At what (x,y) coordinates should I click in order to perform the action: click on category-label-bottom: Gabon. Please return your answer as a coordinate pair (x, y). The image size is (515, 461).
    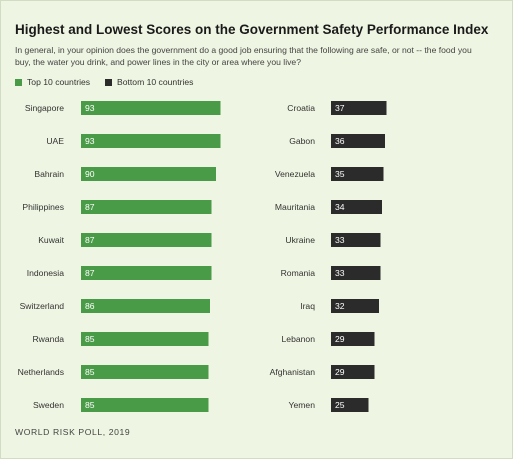
    Looking at the image, I should click on (302, 141).